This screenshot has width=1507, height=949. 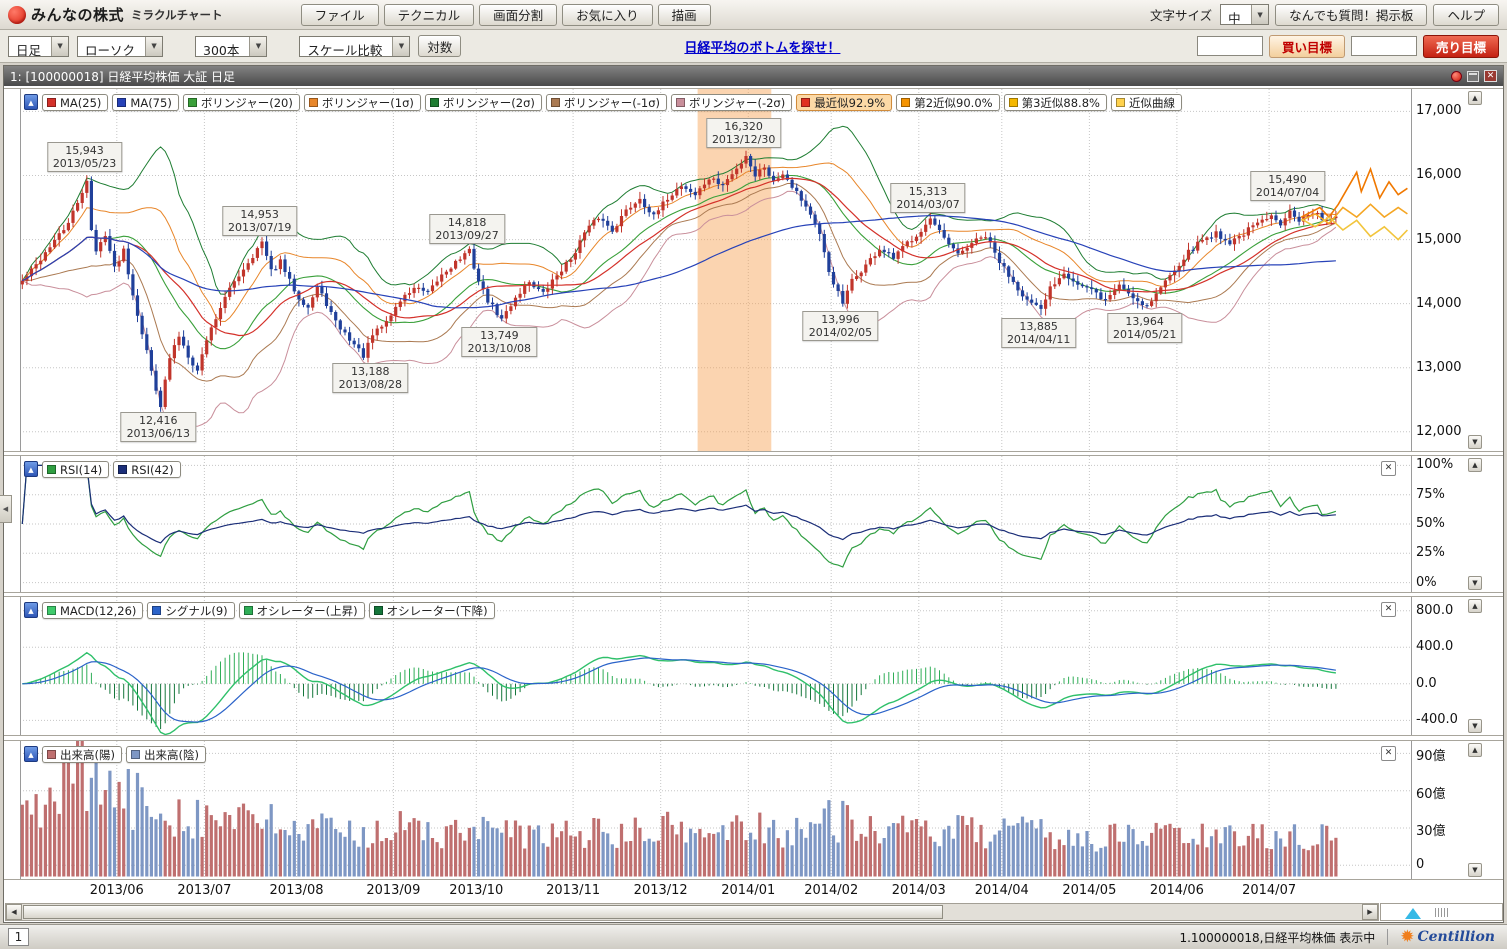 What do you see at coordinates (39, 46) in the screenshot?
I see `timeframe-select: 日足 ▼` at bounding box center [39, 46].